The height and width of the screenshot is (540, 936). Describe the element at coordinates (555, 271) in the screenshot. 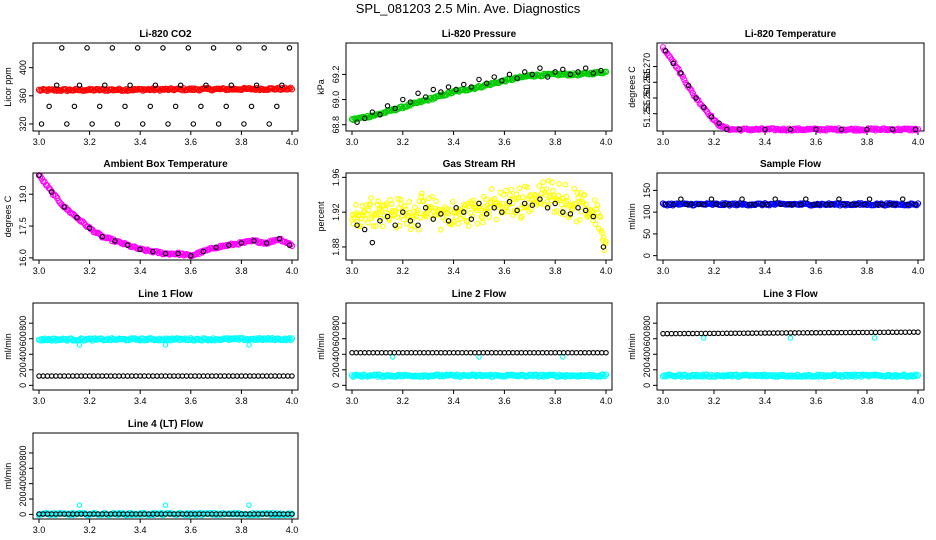

I see `x-tick-label: 3.8` at that location.